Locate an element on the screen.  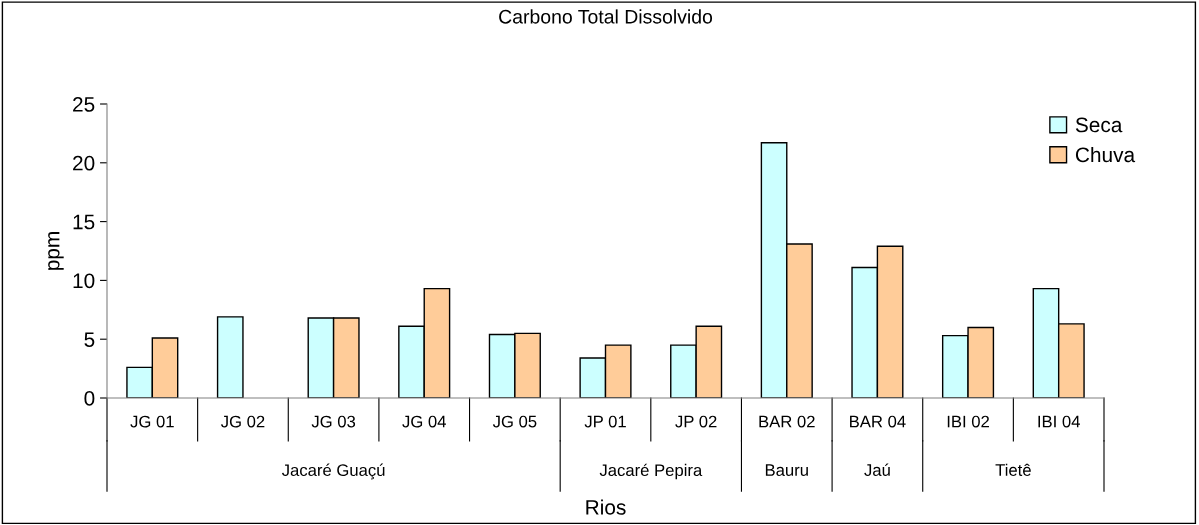
text: Jacaré Pepira is located at coordinates (651, 471).